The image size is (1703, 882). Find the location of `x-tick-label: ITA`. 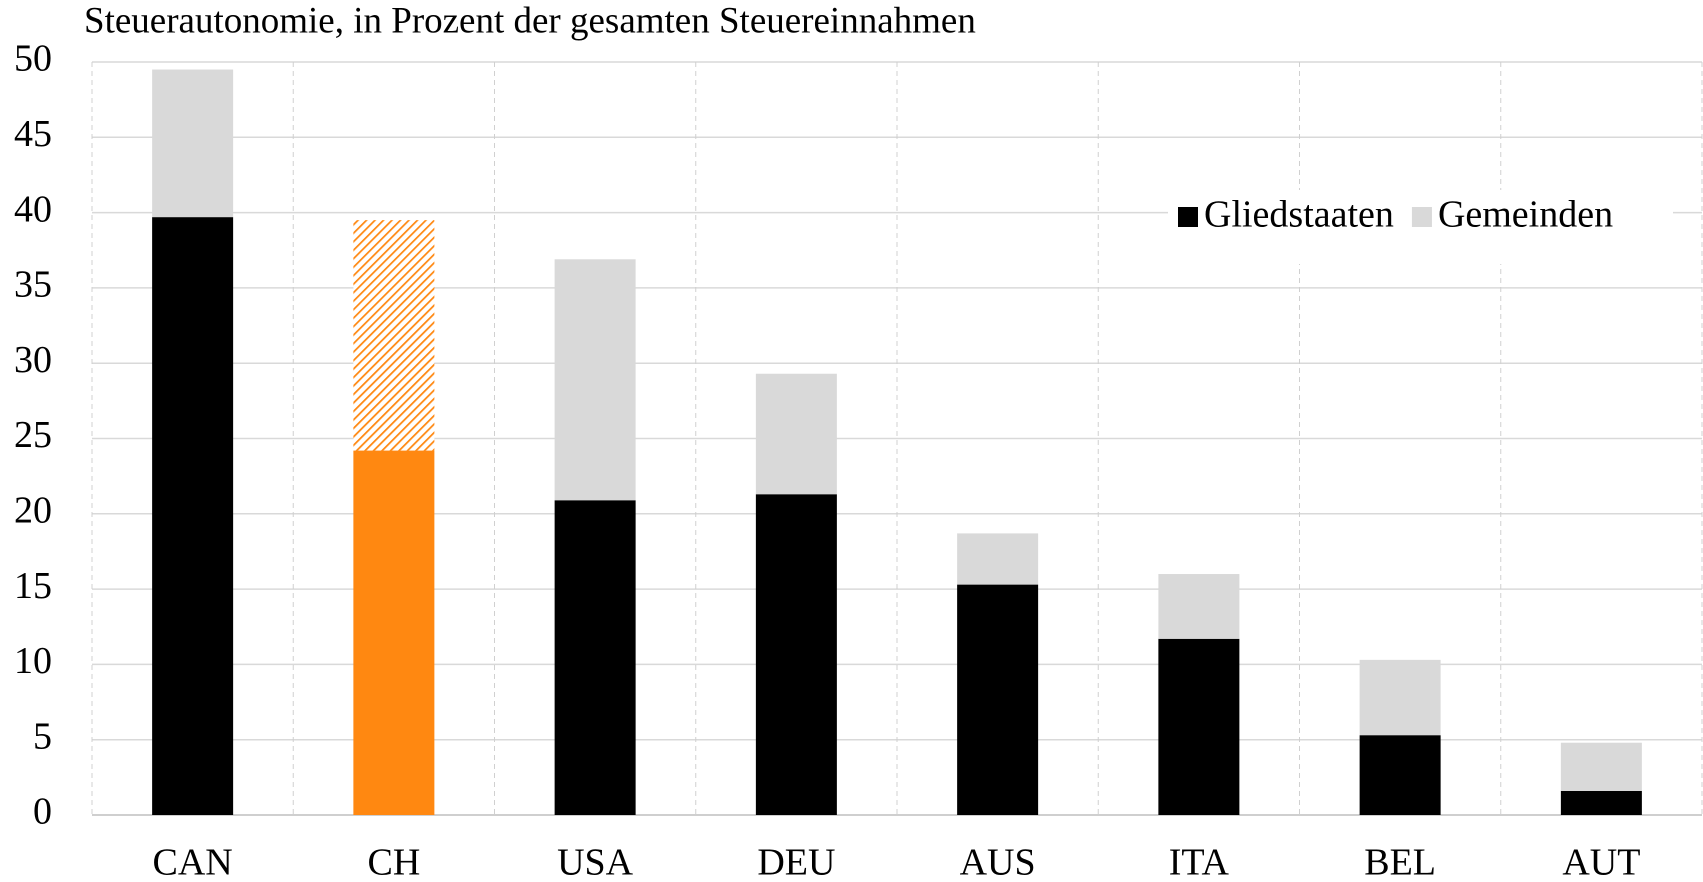

x-tick-label: ITA is located at coordinates (1199, 862).